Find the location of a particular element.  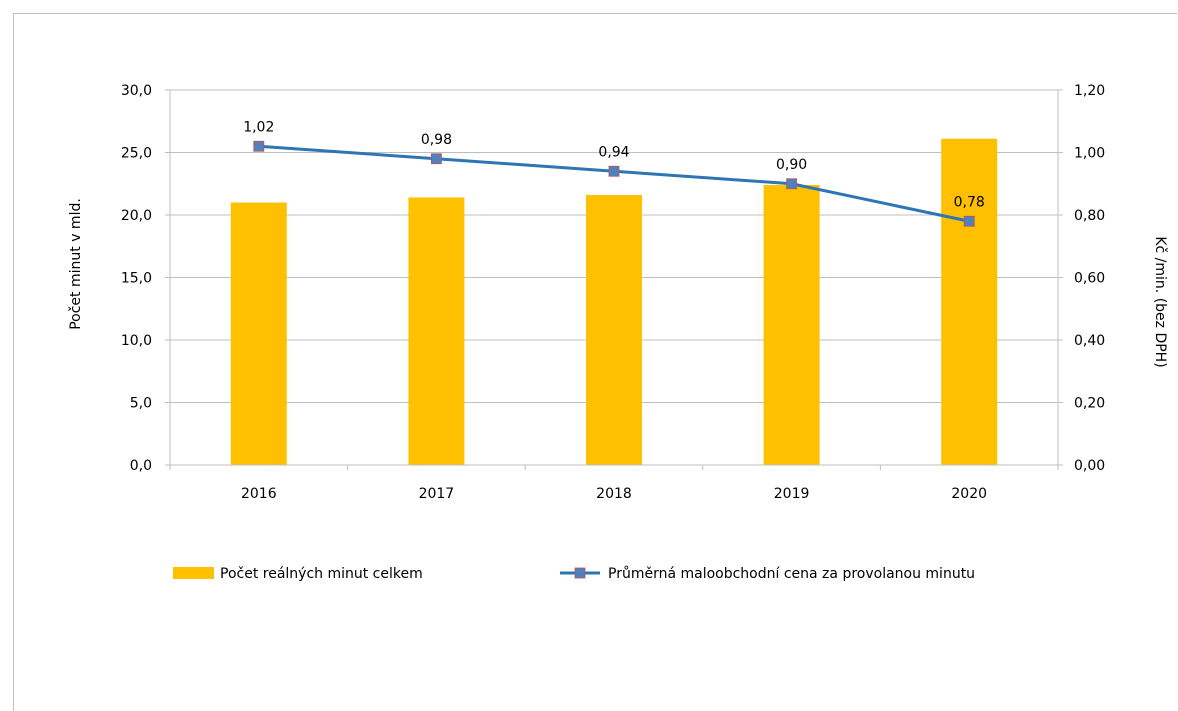

price-marker-2020 is located at coordinates (969, 221).